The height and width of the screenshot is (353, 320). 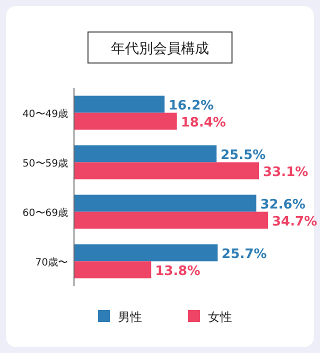 I want to click on y-tick-label: 50〜59歳, so click(x=45, y=163).